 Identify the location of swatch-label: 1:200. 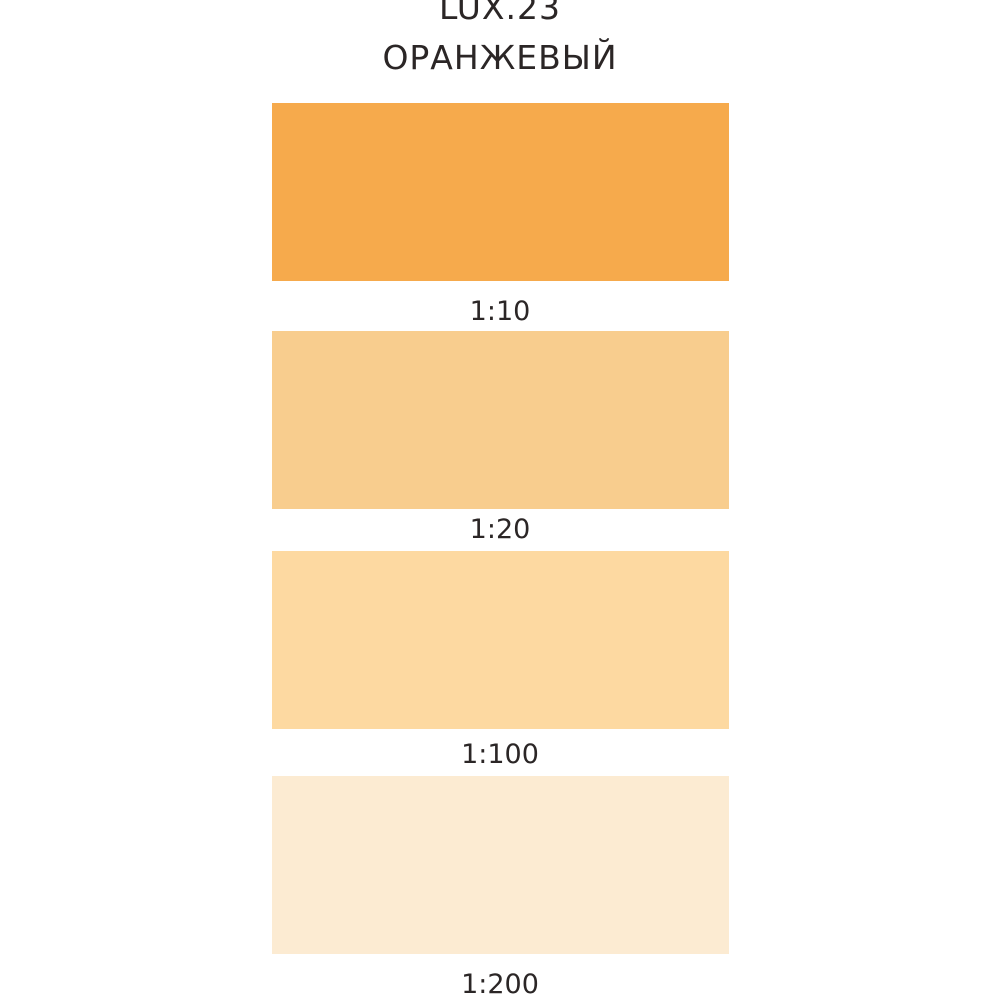
(500, 984).